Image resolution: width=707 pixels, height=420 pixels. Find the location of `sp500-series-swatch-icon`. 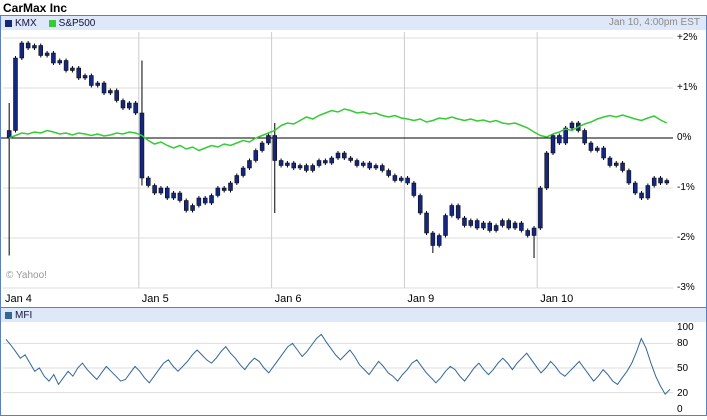

sp500-series-swatch-icon is located at coordinates (52, 23).